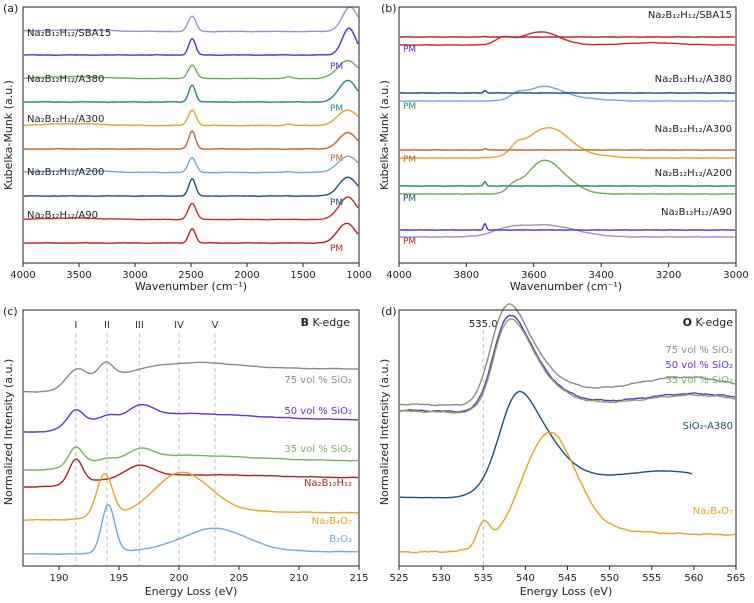 This screenshot has height=603, width=754. What do you see at coordinates (567, 578) in the screenshot?
I see `panel-d-tick-label: 545` at bounding box center [567, 578].